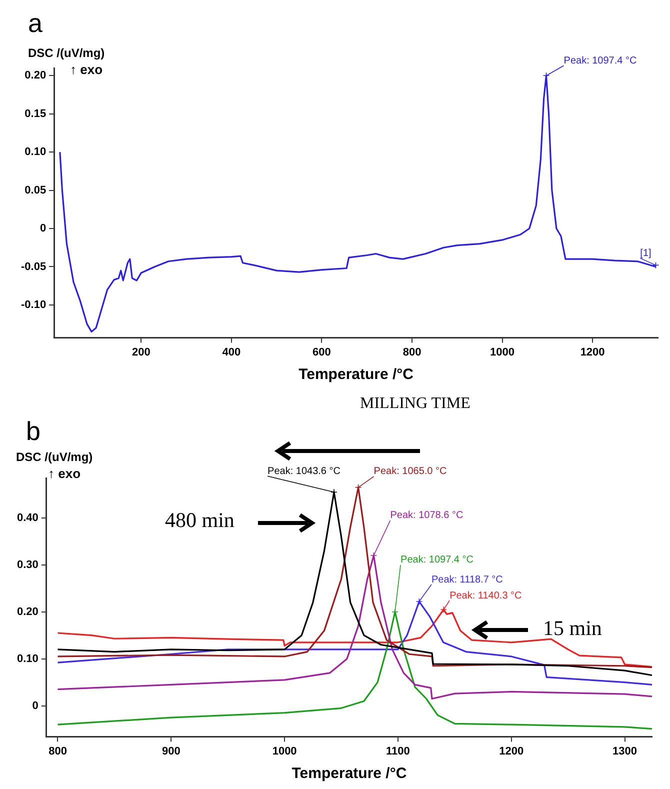  Describe the element at coordinates (141, 352) in the screenshot. I see `x-tick-label: 200` at that location.